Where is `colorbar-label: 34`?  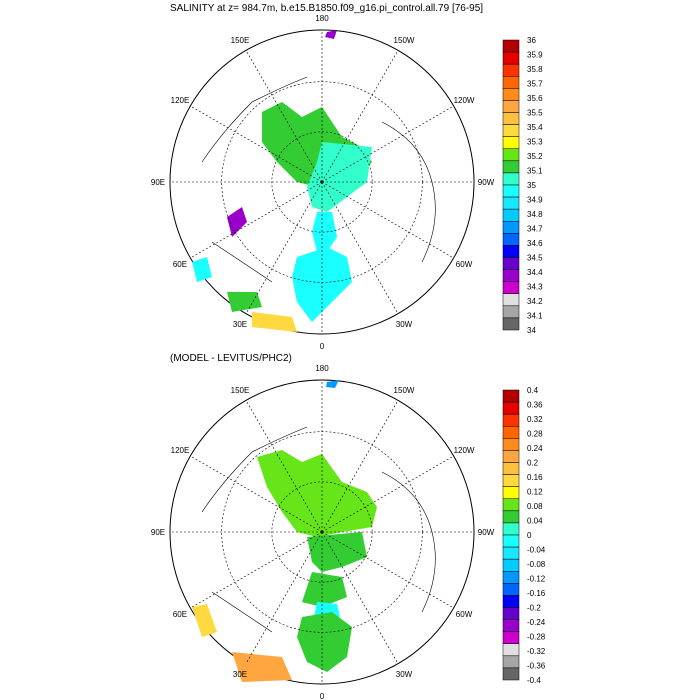 colorbar-label: 34 is located at coordinates (531, 330).